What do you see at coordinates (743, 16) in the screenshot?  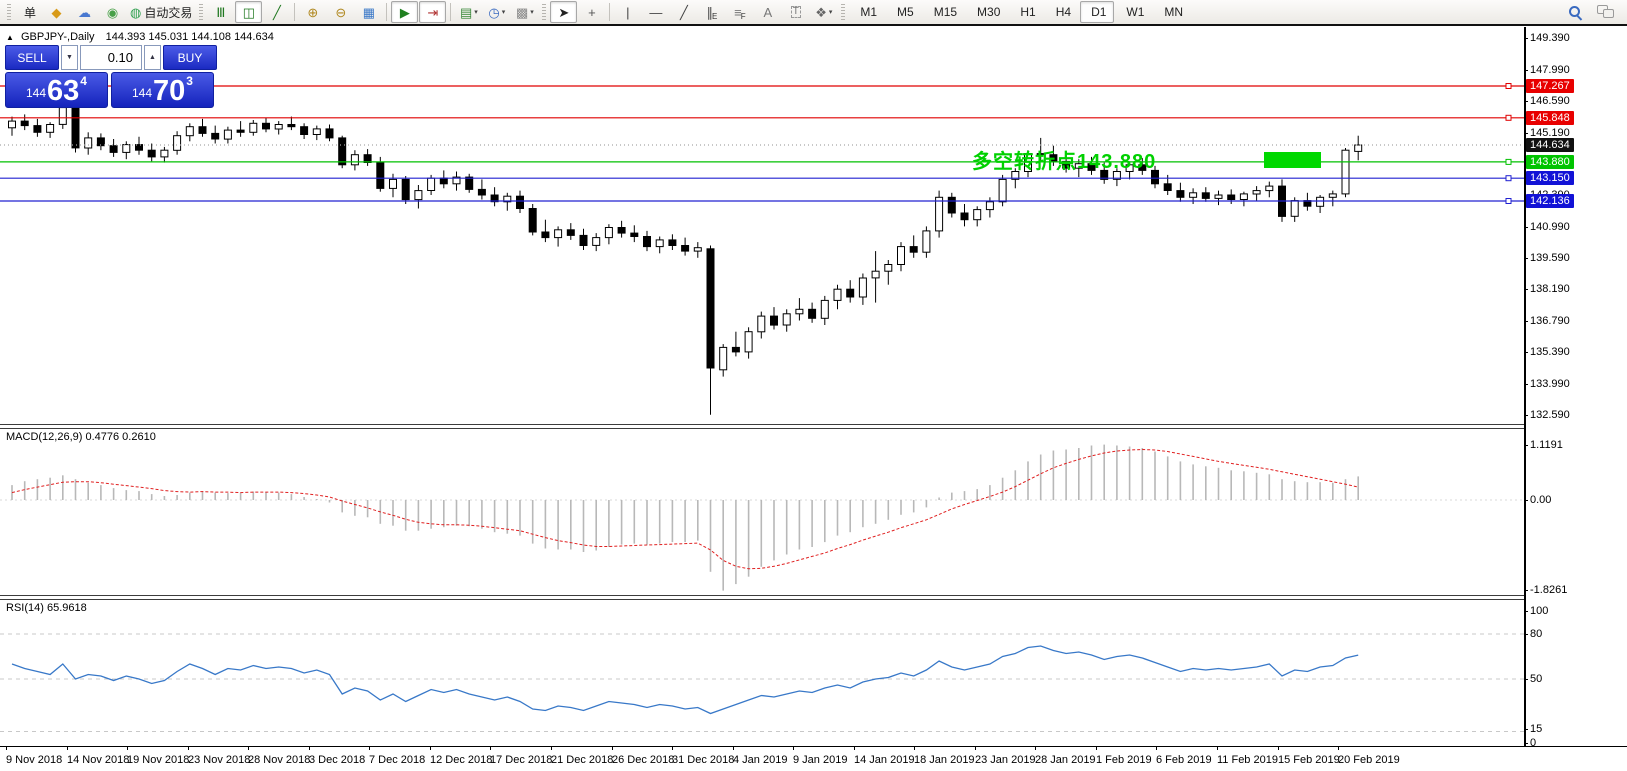 I see `icon-sub-letter: F` at bounding box center [743, 16].